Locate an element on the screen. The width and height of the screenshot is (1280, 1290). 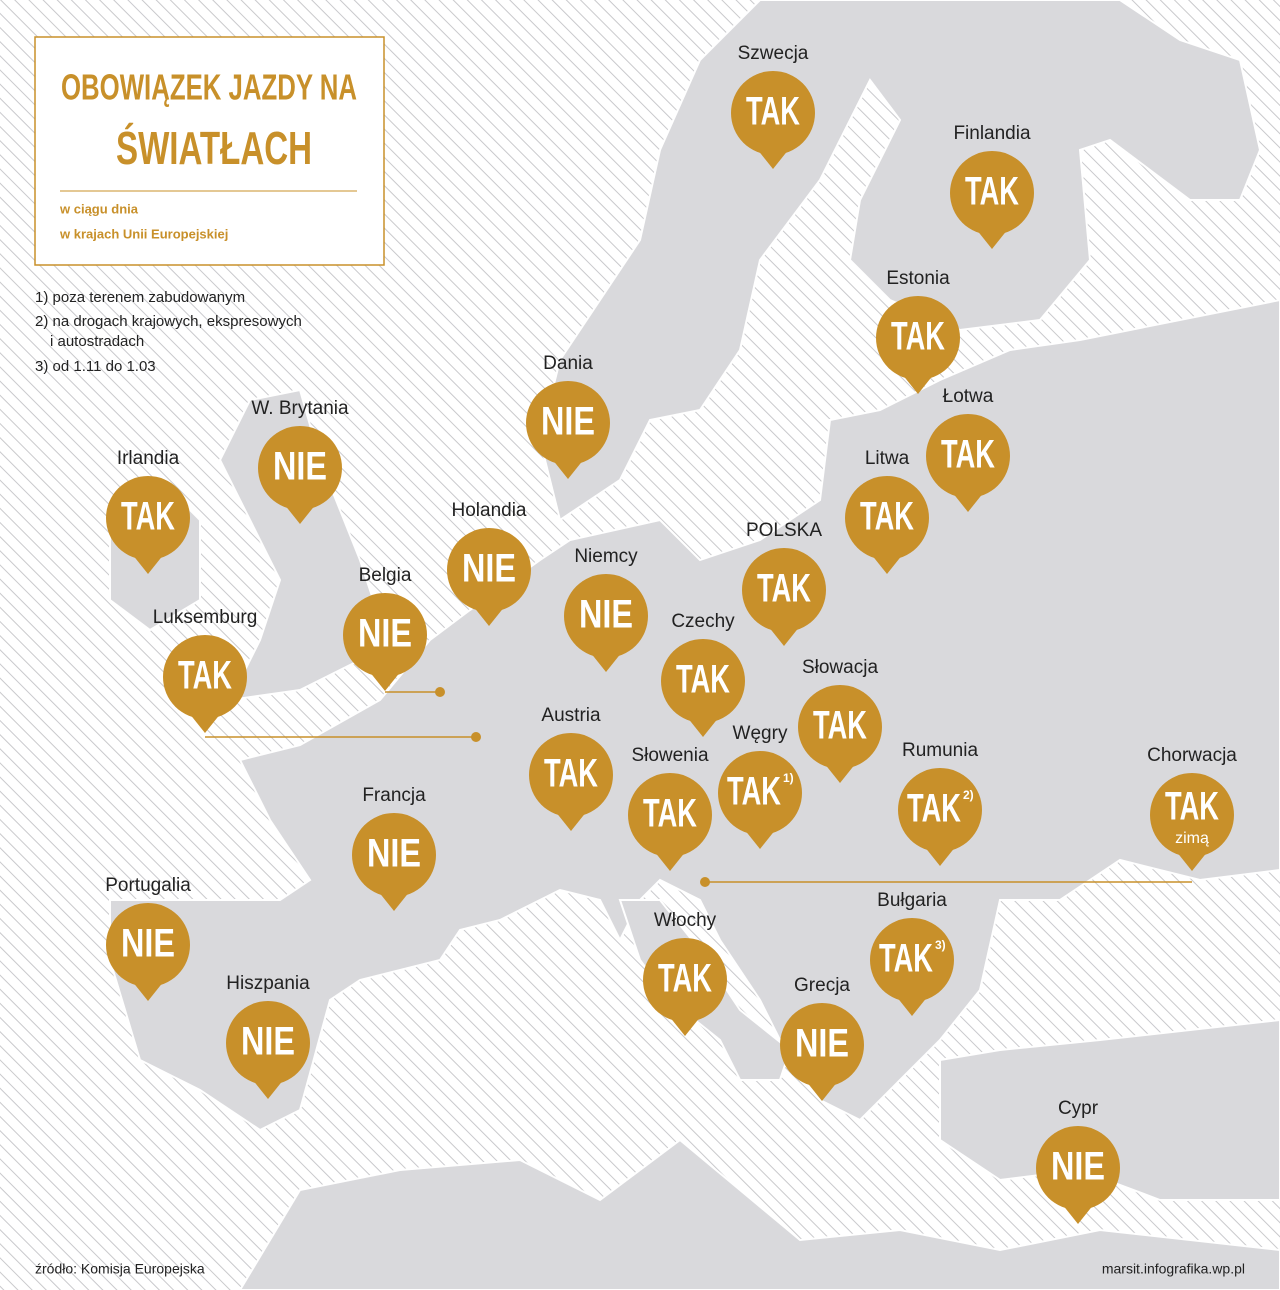
marker: Słowacja TAK is located at coordinates (840, 720).